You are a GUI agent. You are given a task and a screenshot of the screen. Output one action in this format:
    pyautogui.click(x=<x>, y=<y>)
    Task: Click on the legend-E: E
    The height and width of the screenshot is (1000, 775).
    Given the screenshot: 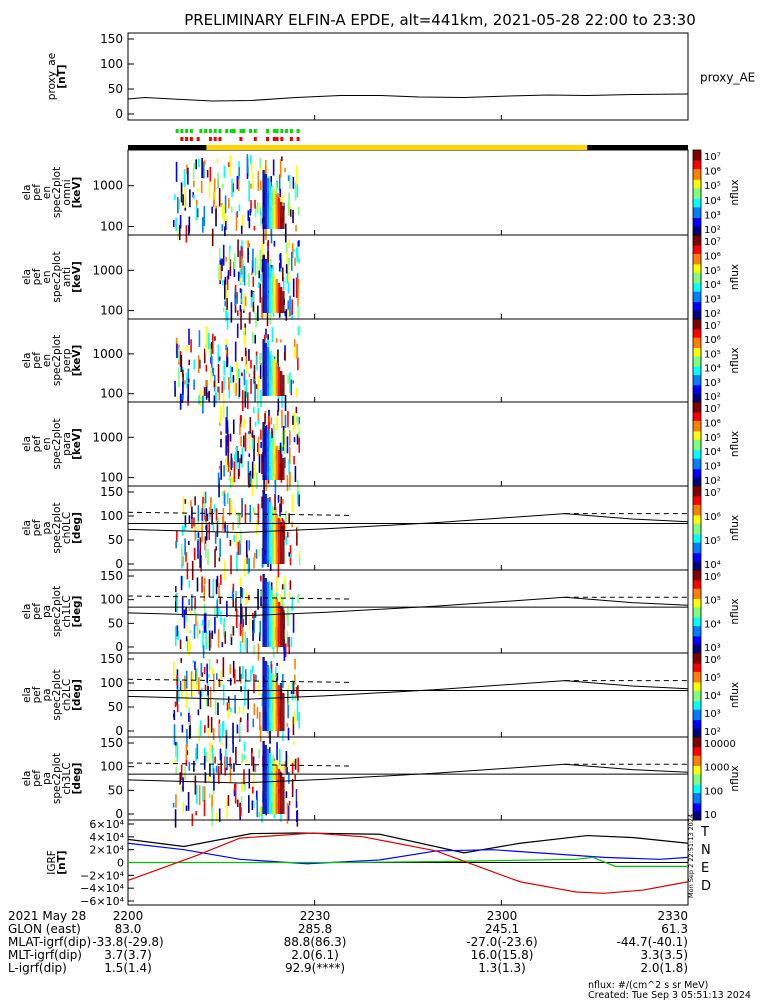 What is the action you would take?
    pyautogui.click(x=705, y=868)
    